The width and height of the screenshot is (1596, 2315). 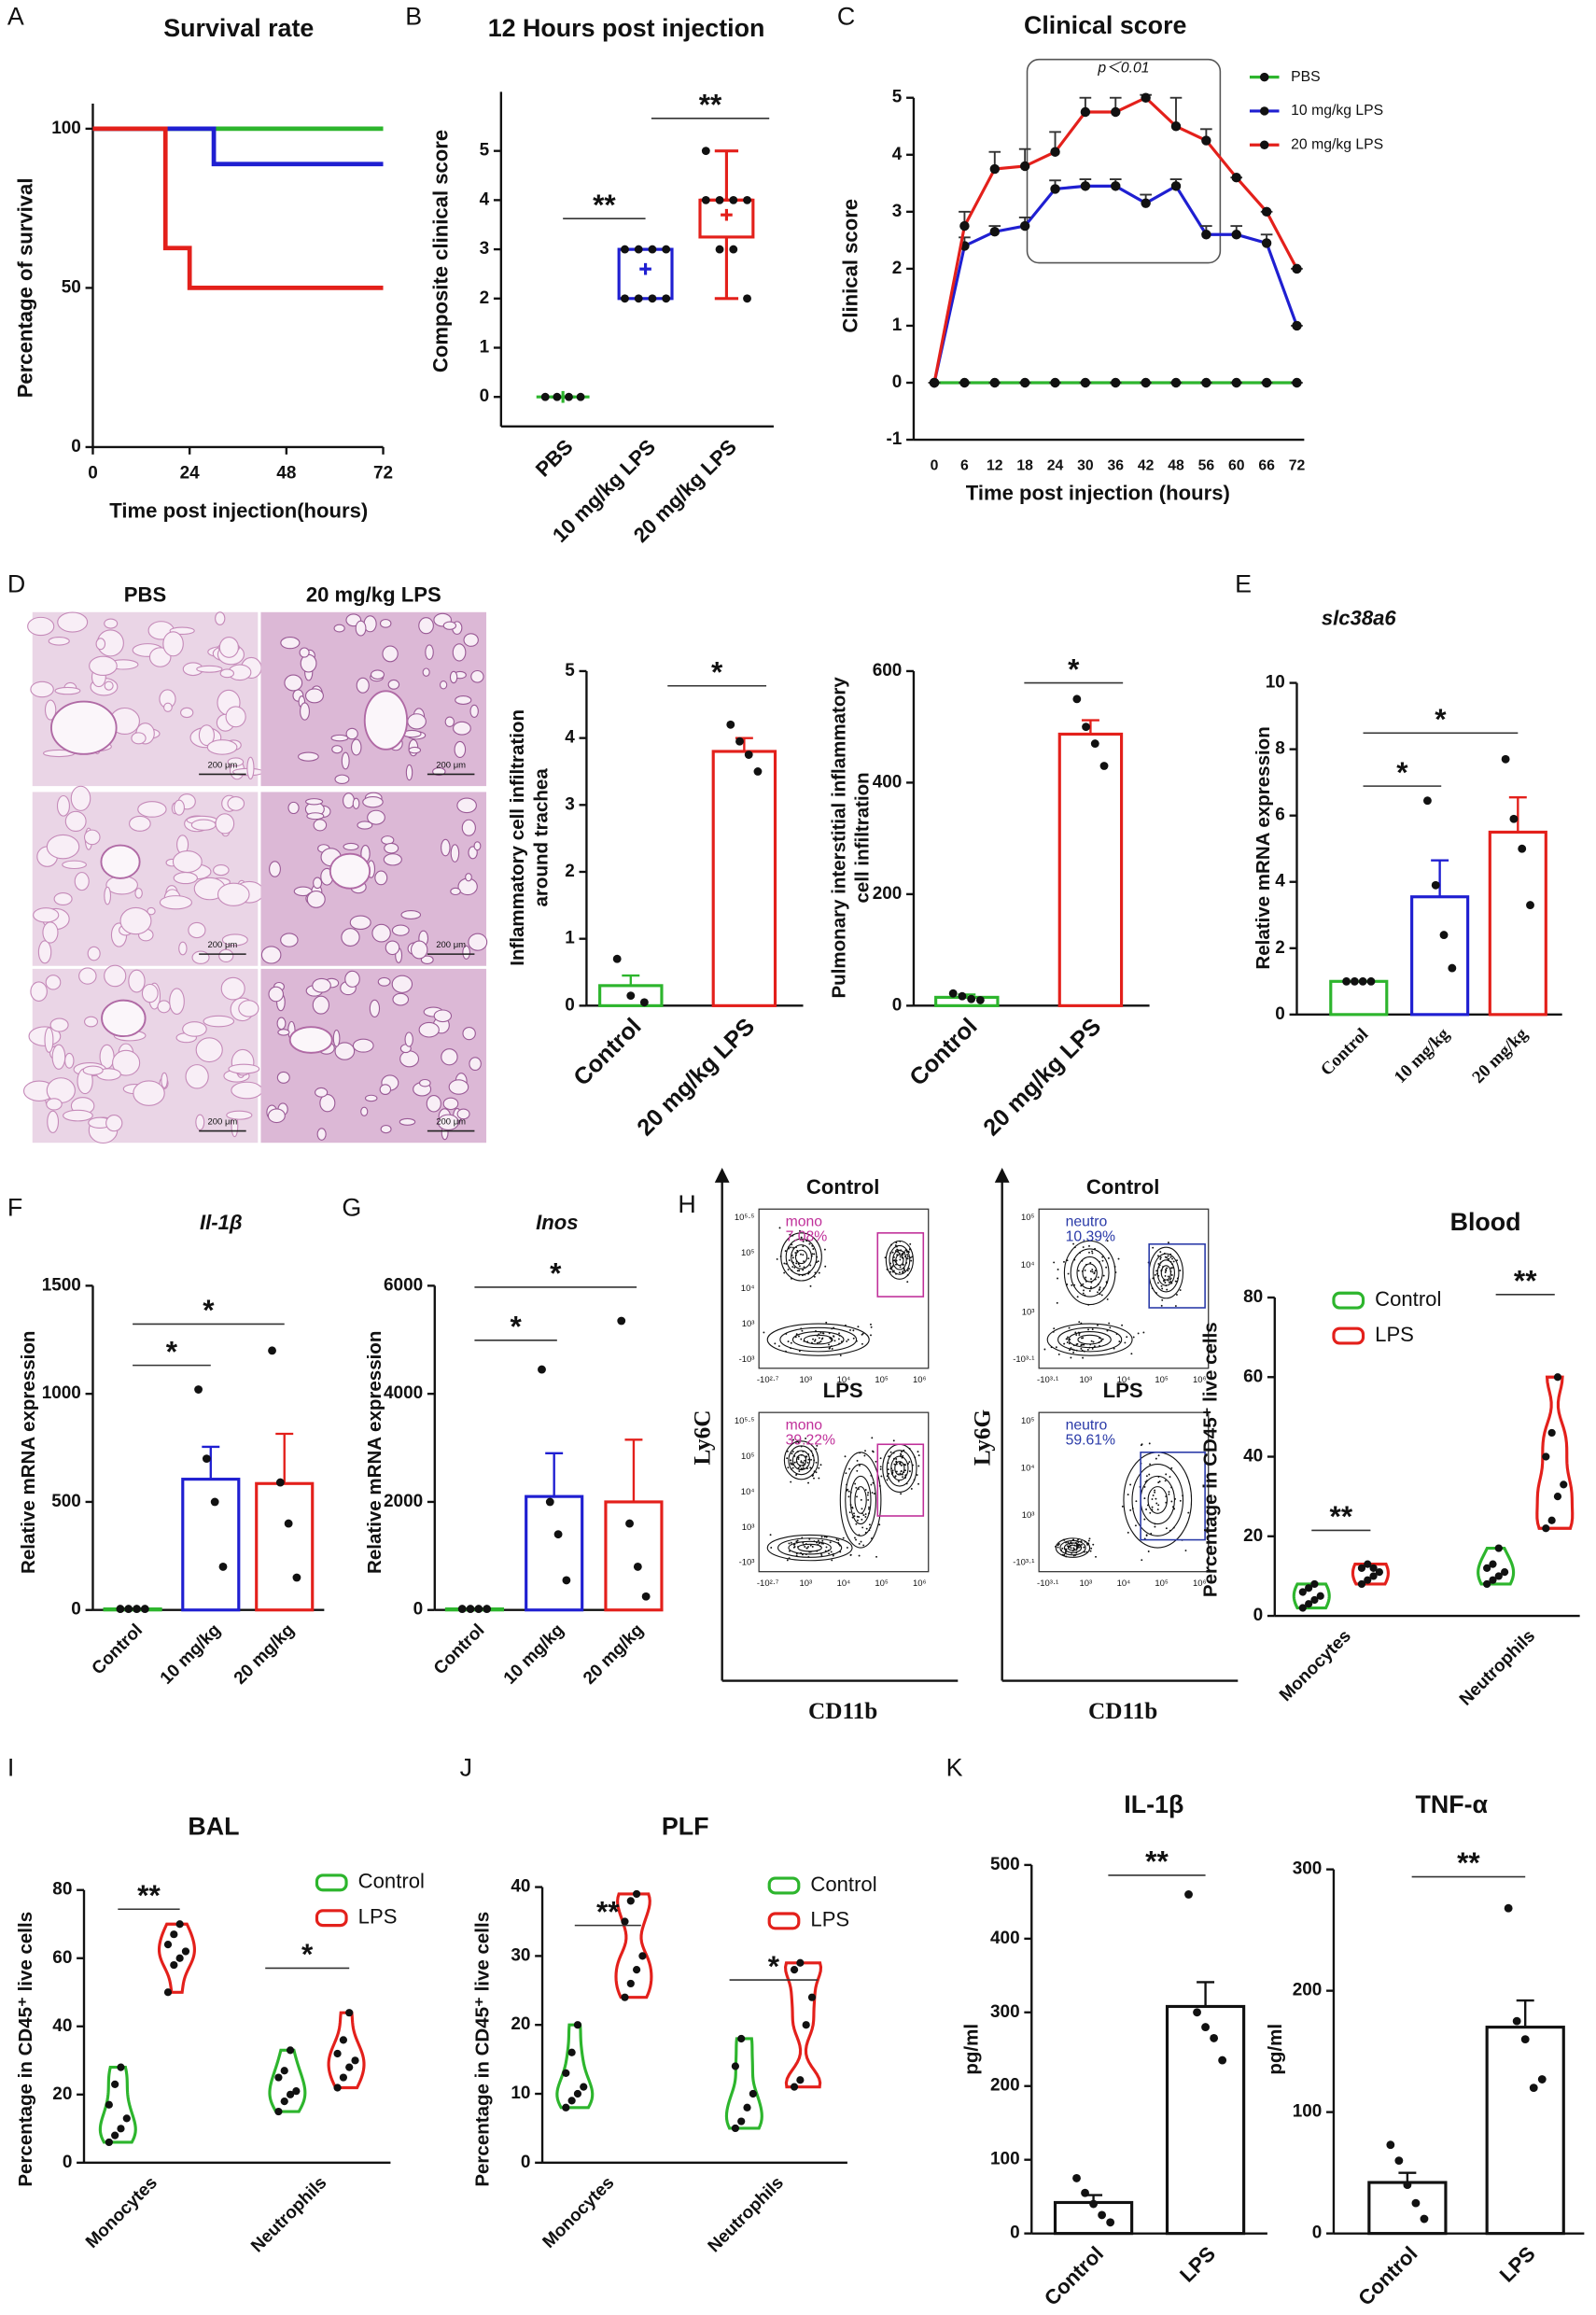 What do you see at coordinates (1253, 1377) in the screenshot?
I see `y-tick-label: 60` at bounding box center [1253, 1377].